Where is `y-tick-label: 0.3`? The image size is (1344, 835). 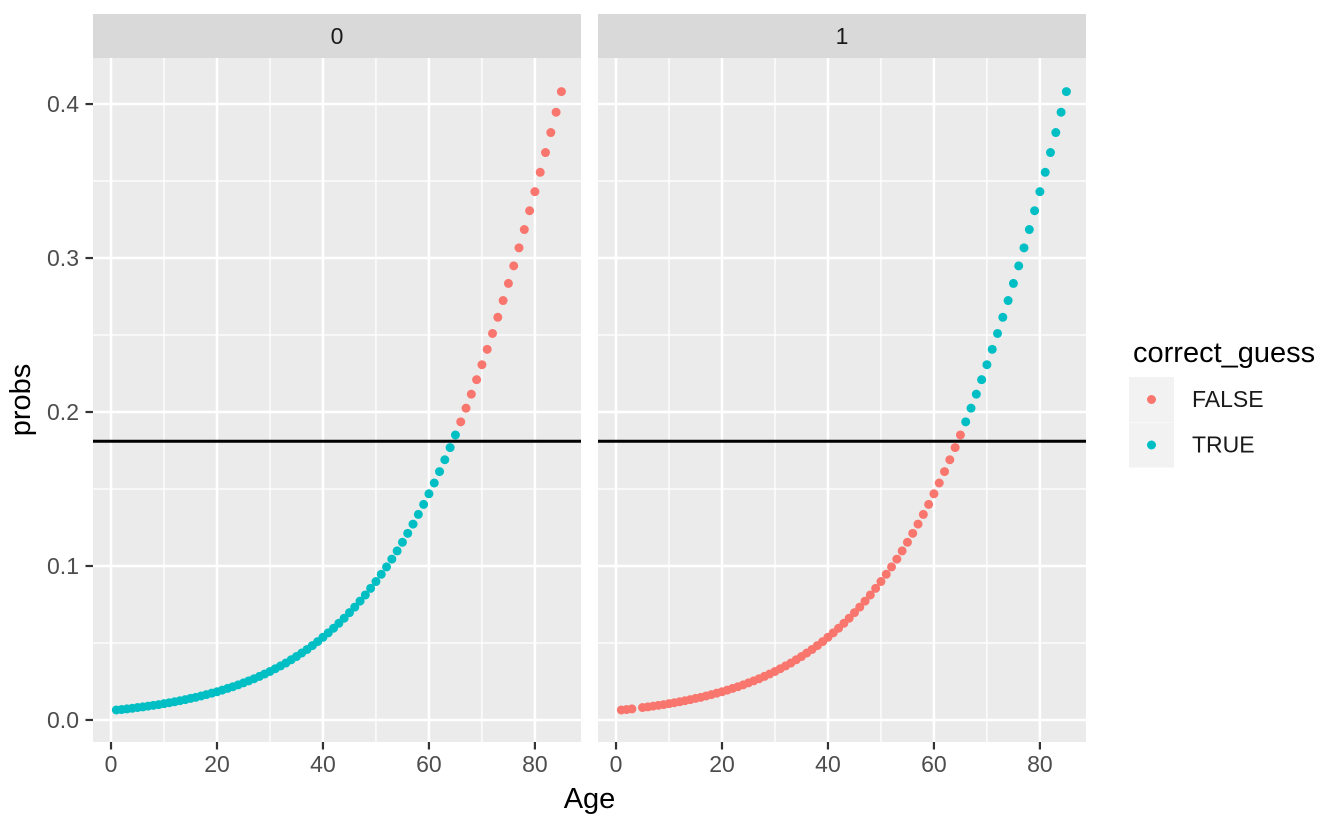
y-tick-label: 0.3 is located at coordinates (63, 258).